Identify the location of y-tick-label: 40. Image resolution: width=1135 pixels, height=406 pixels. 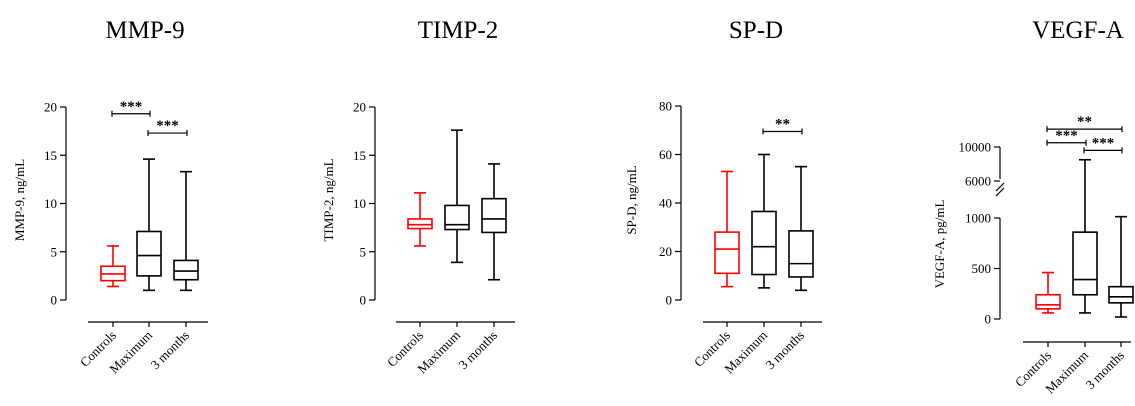
(665, 203).